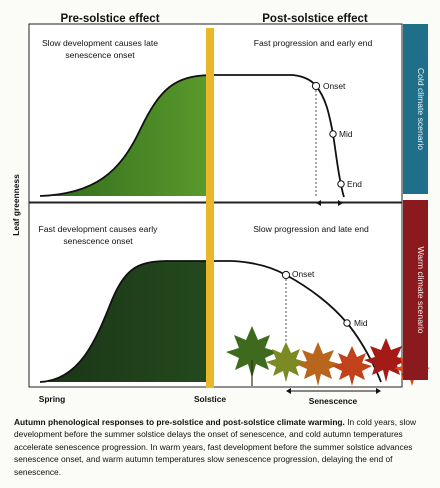 Image resolution: width=440 pixels, height=488 pixels. I want to click on y-axis-label: Leaf greenness, so click(16, 205).